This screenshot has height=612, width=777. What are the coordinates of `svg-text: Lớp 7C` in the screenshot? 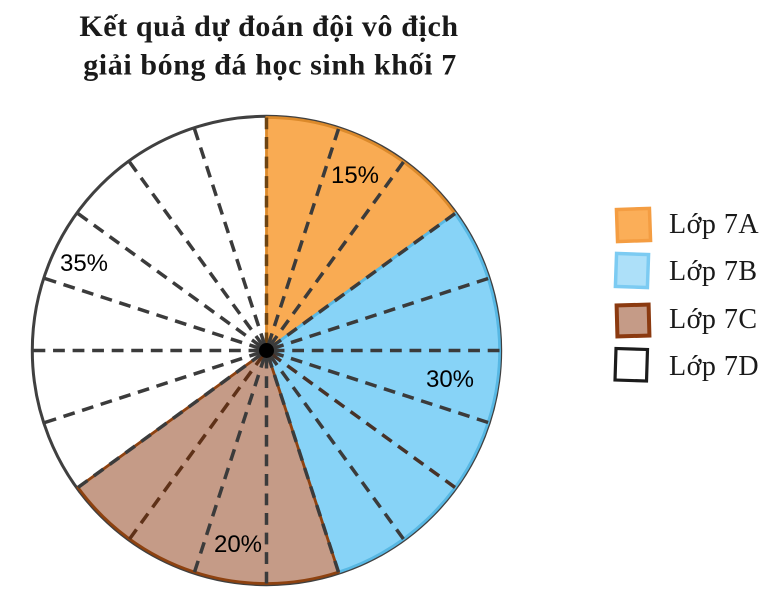 It's located at (713, 319).